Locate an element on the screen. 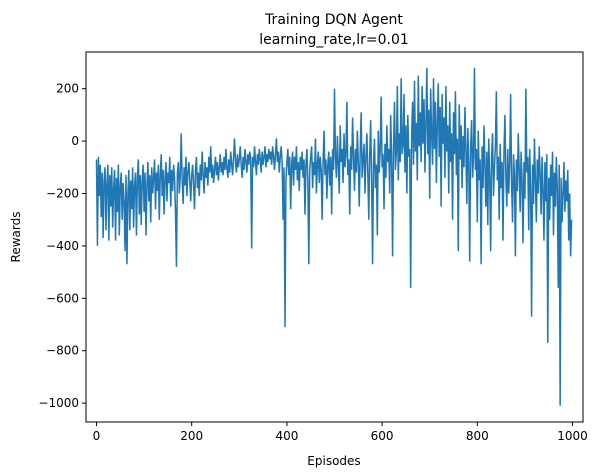  x-tick-label: 1000 is located at coordinates (572, 436).